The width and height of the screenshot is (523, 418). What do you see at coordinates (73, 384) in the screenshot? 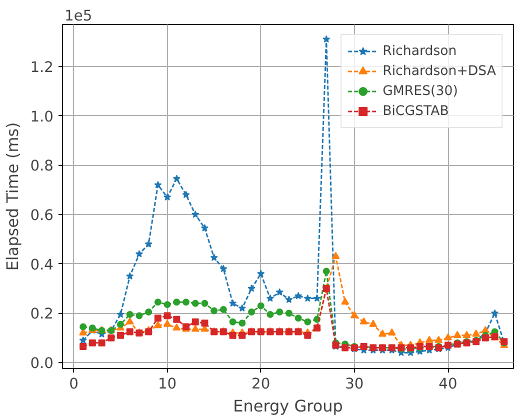
I see `x-tick-label: 0` at bounding box center [73, 384].